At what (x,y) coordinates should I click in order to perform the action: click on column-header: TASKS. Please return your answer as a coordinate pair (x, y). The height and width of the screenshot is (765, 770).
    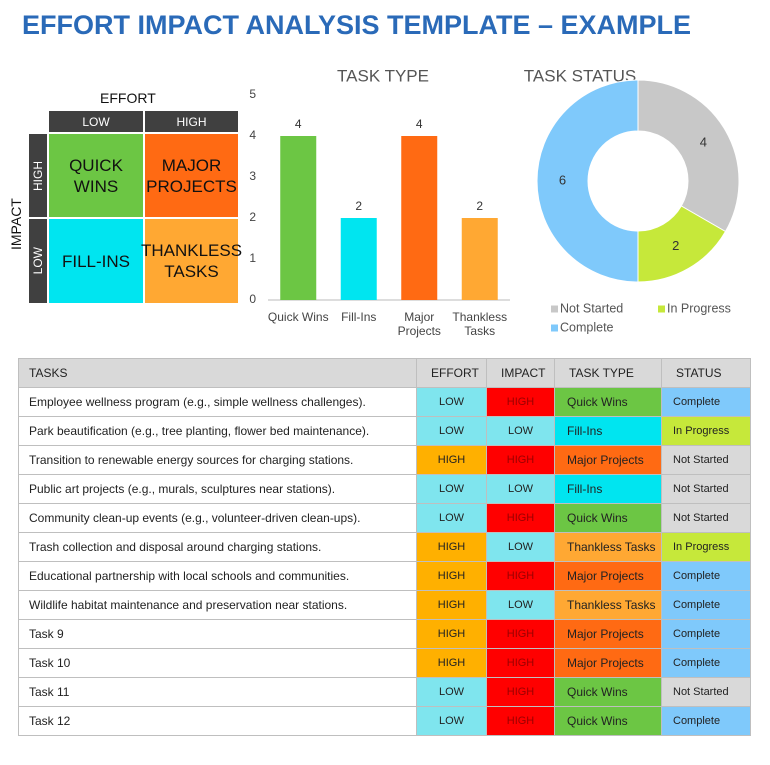
    Looking at the image, I should click on (217, 373).